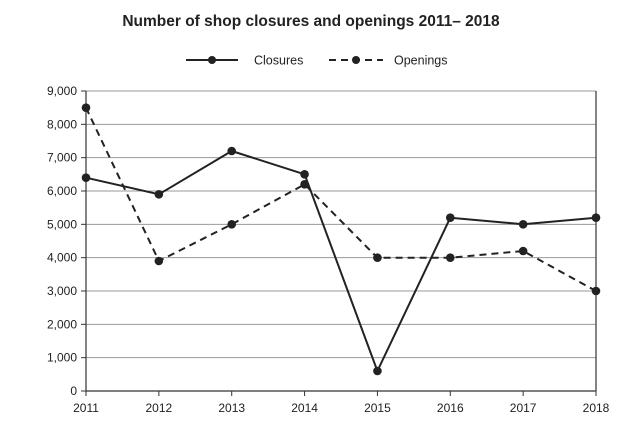 The width and height of the screenshot is (622, 433). I want to click on legend: Closures Openings, so click(317, 61).